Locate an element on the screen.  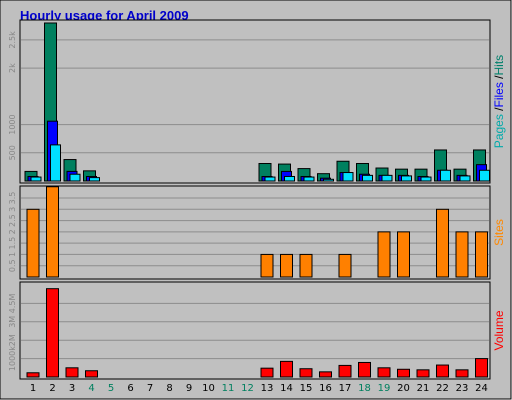
panel-volume-label: Volume is located at coordinates (499, 330).